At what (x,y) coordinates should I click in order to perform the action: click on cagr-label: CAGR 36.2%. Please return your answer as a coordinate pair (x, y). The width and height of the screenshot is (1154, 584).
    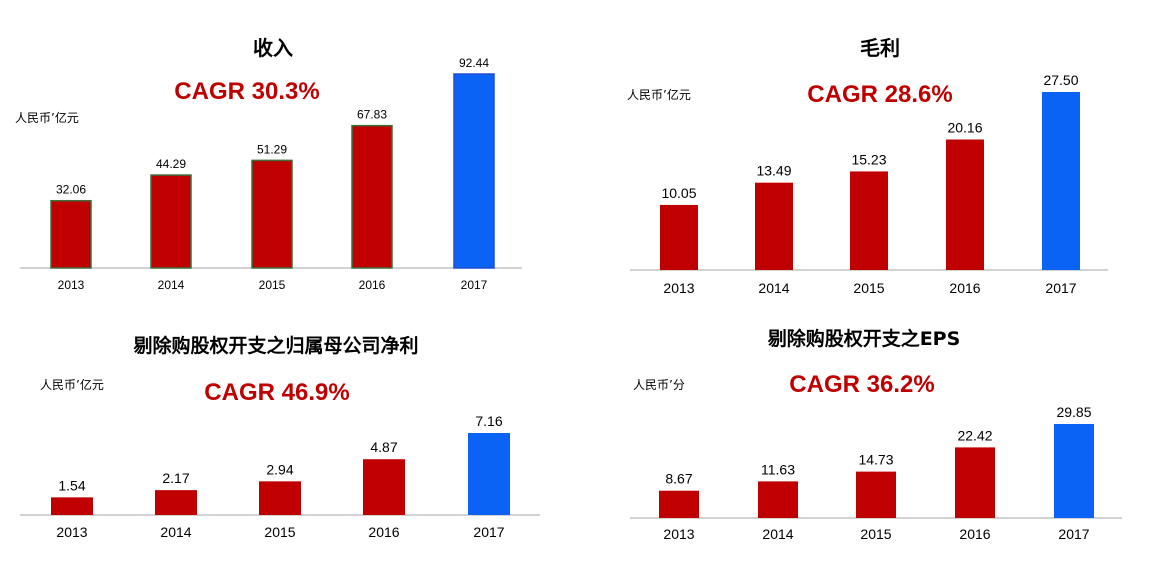
    Looking at the image, I should click on (861, 384).